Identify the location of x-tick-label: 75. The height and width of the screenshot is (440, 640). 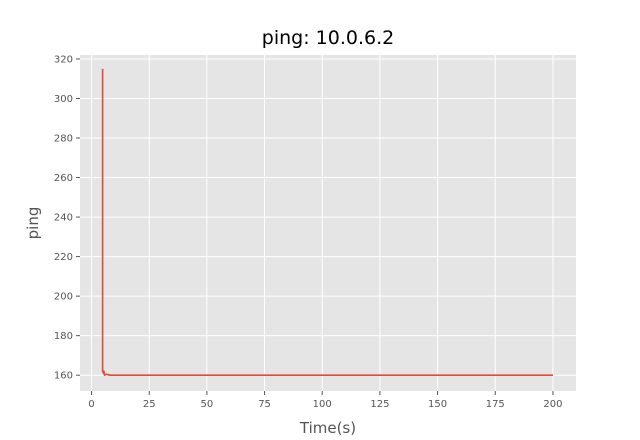
(264, 404).